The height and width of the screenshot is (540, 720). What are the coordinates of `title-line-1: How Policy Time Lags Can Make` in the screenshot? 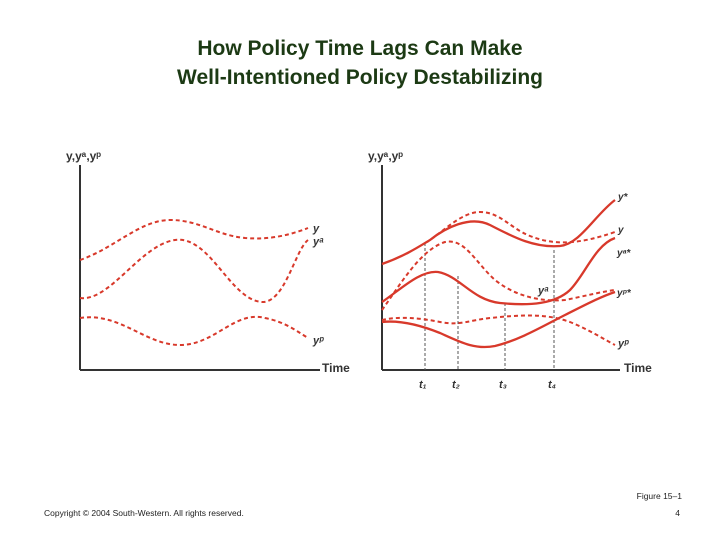 It's located at (360, 48).